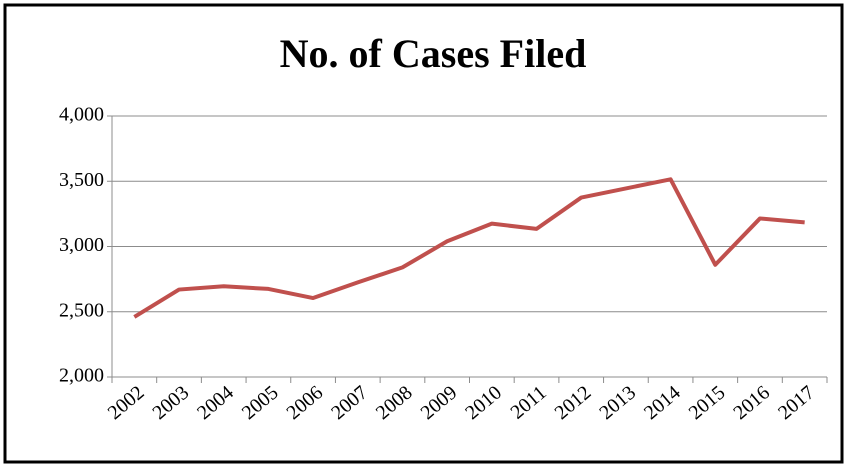 Image resolution: width=847 pixels, height=466 pixels. I want to click on y-tick-label: 4,000, so click(81, 115).